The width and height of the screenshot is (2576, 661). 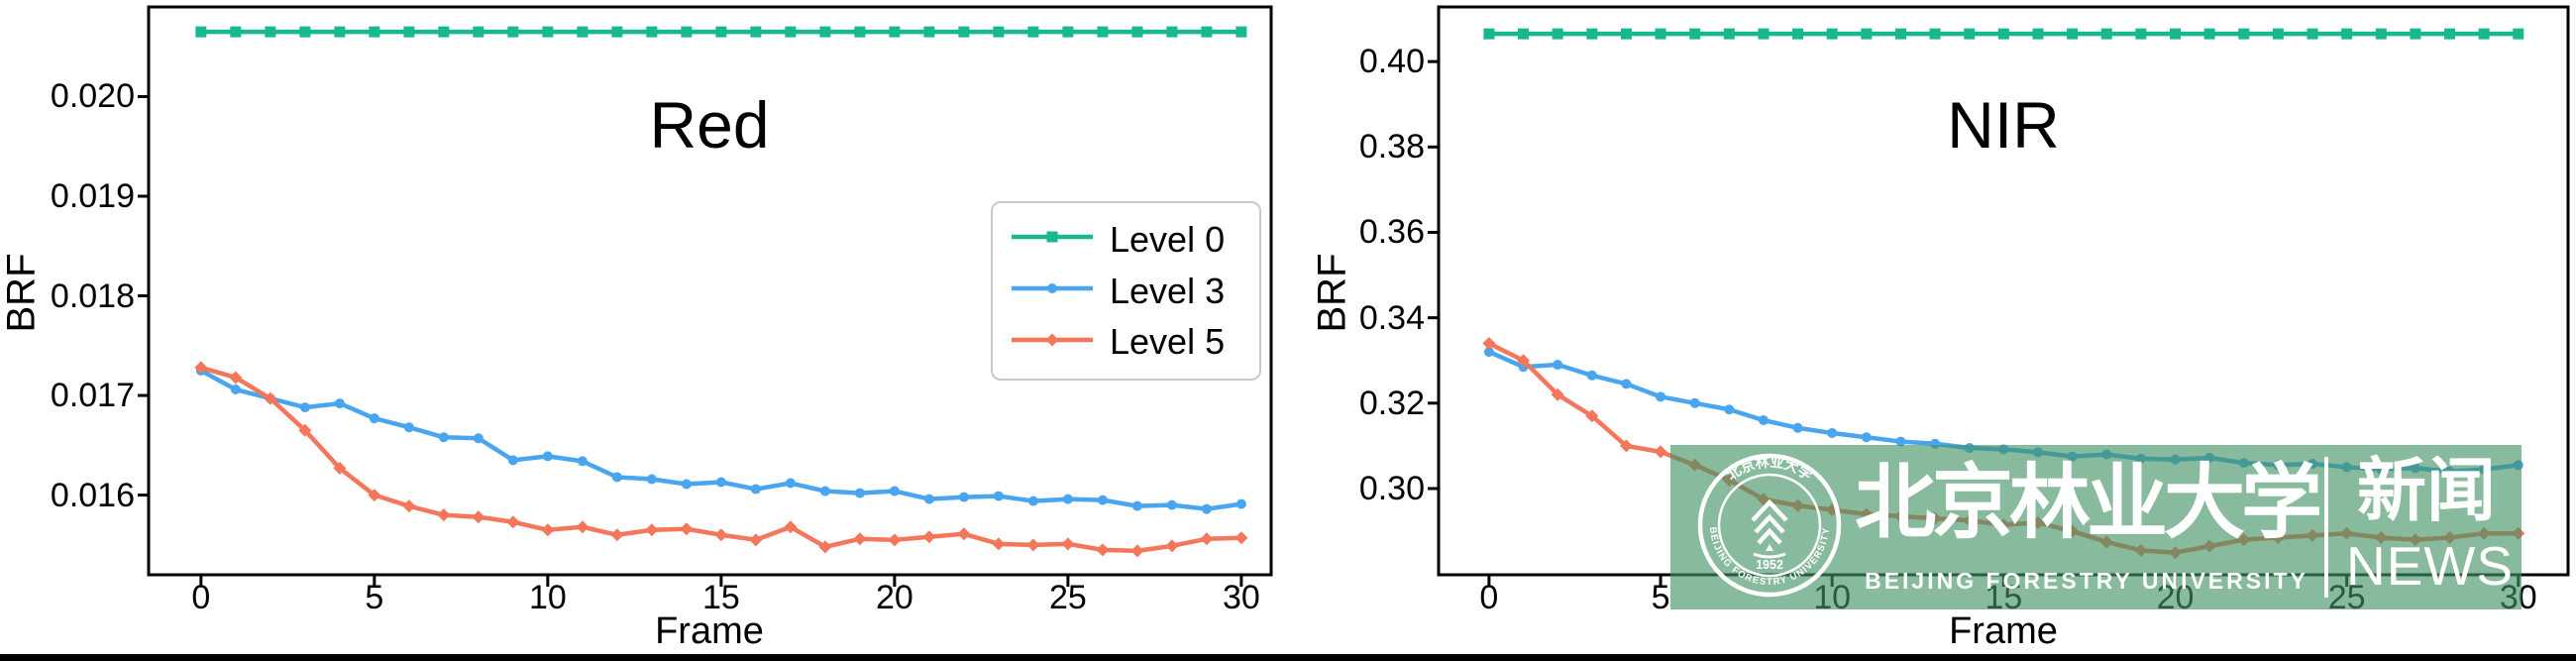 I want to click on legend: Level 0 Level 3 Level 5, so click(x=1126, y=291).